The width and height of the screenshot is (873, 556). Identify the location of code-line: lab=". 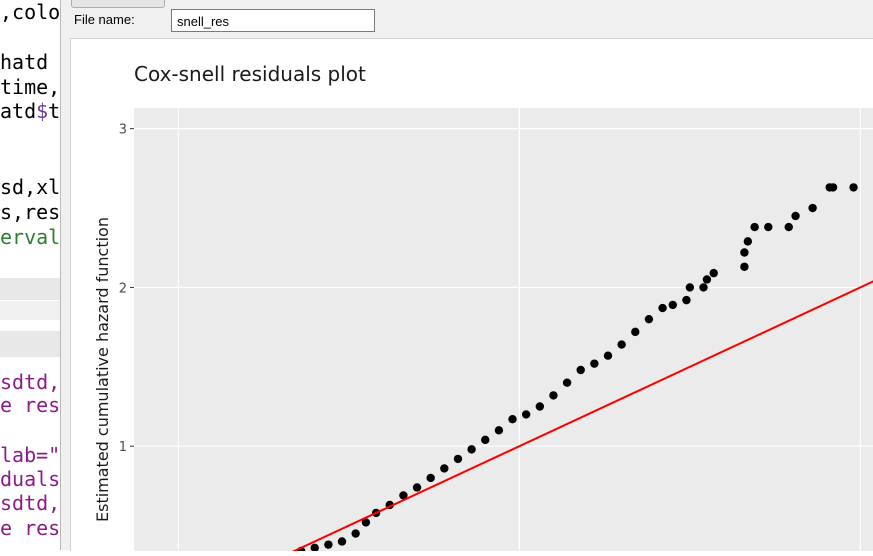
(30, 455).